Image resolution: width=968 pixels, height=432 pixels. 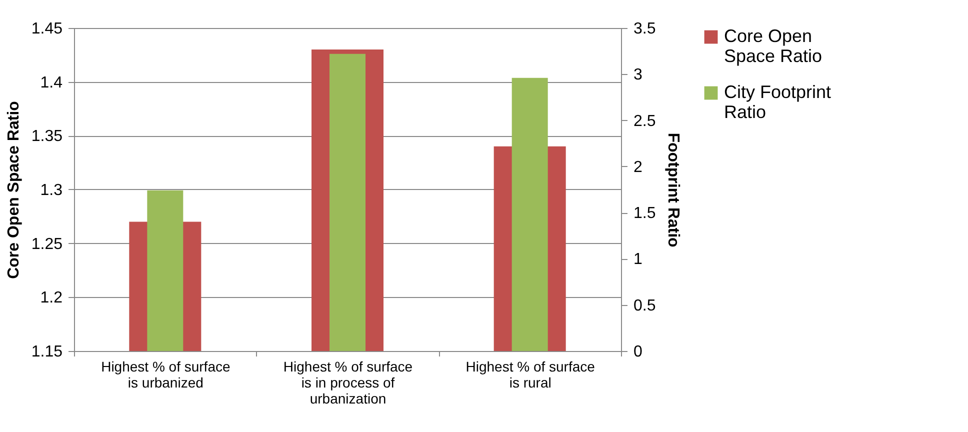 What do you see at coordinates (773, 46) in the screenshot?
I see `legend-label: Core Open Space Ratio` at bounding box center [773, 46].